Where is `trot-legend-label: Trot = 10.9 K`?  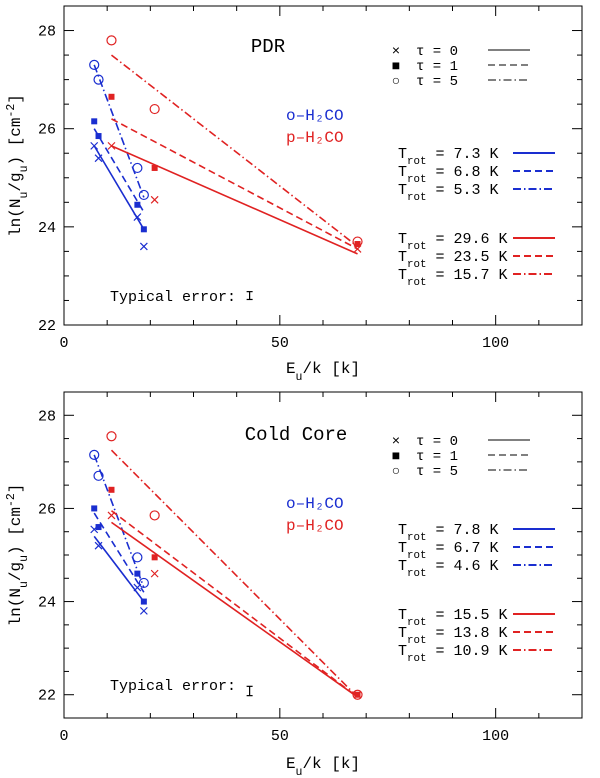
trot-legend-label: Trot = 10.9 K is located at coordinates (452, 654).